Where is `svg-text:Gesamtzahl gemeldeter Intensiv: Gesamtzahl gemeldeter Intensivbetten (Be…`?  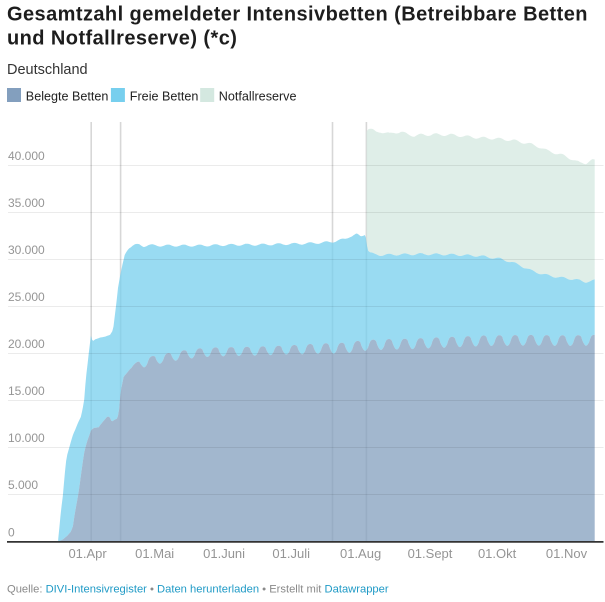
svg-text:Gesamtzahl gemeldeter Intensiv: Gesamtzahl gemeldeter Intensivbetten (Be… is located at coordinates (297, 15).